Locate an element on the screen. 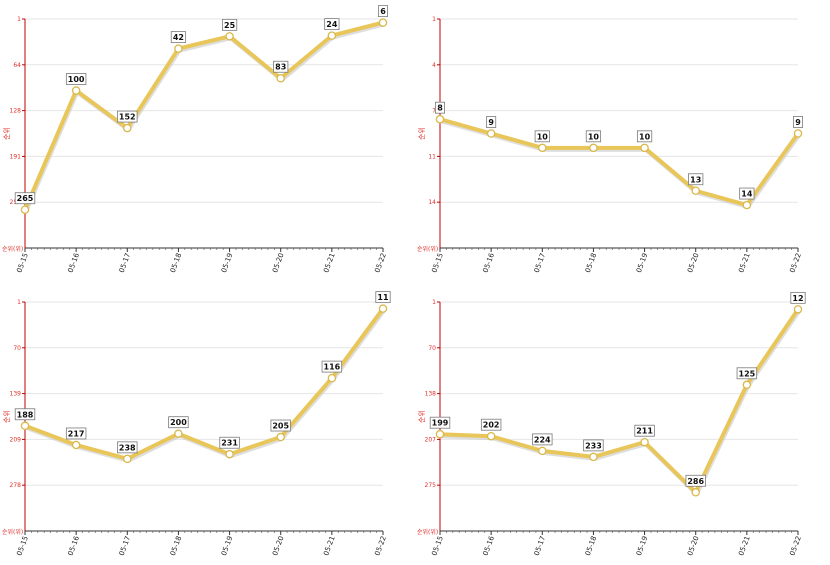 The width and height of the screenshot is (830, 565). y-tick-label: 275 is located at coordinates (431, 485).